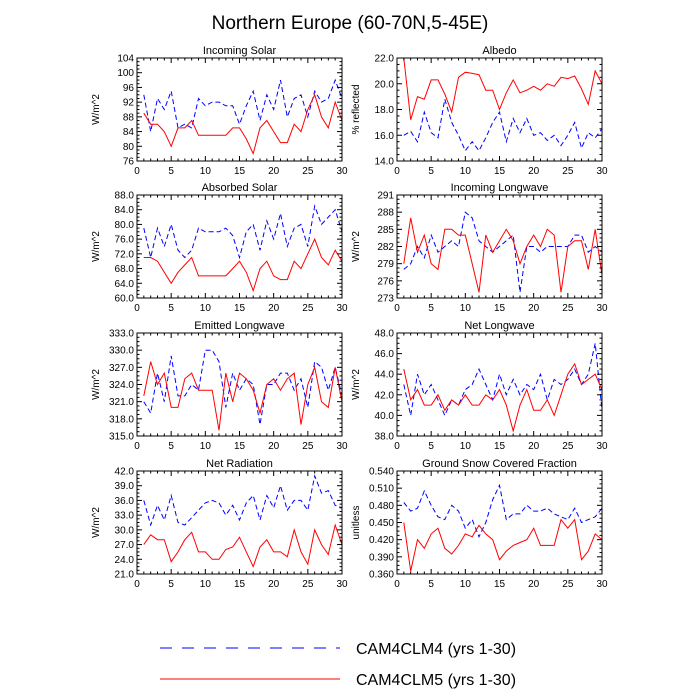 Image resolution: width=700 pixels, height=700 pixels. Describe the element at coordinates (125, 240) in the screenshot. I see `y-tick-label: 76.0` at that location.